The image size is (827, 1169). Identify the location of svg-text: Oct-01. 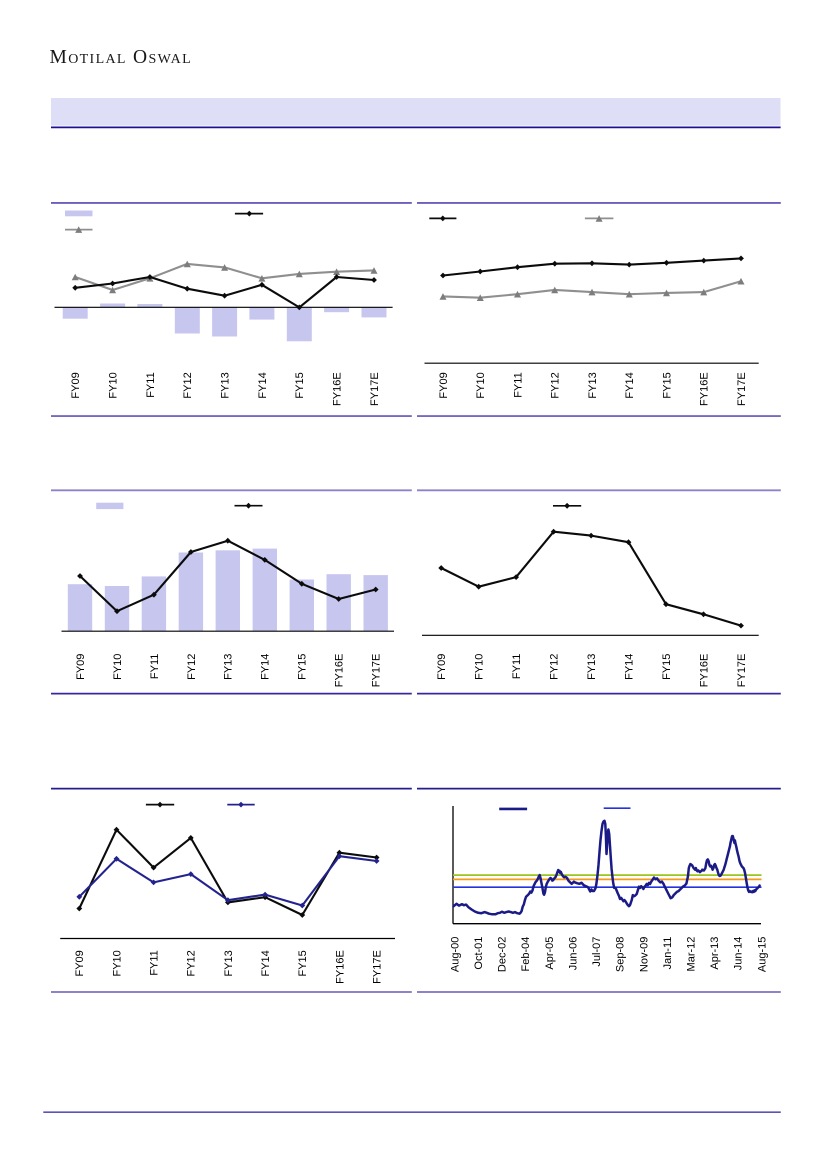
(479, 953).